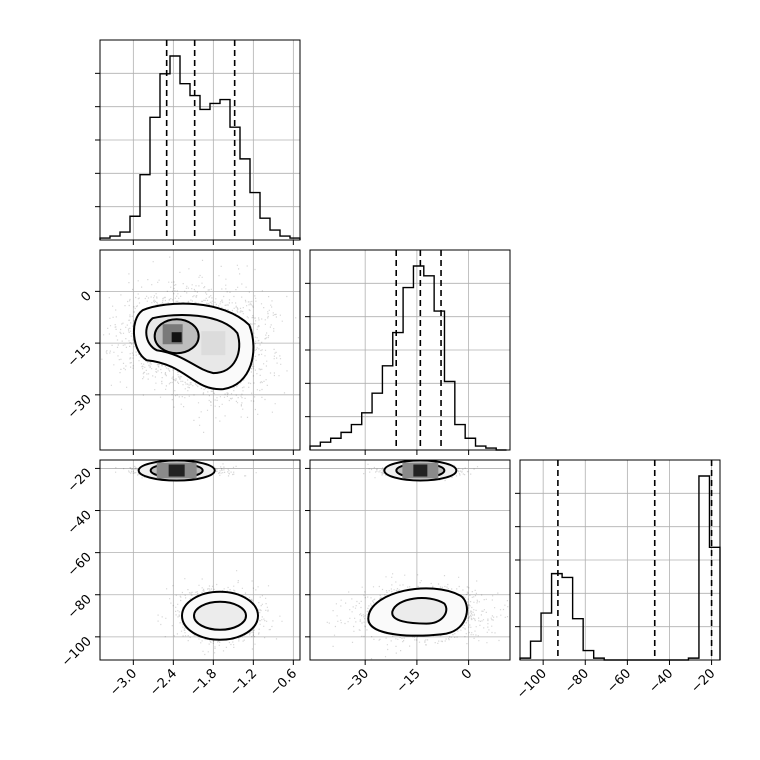  I want to click on x-tick-label: −2.4, so click(163, 682).